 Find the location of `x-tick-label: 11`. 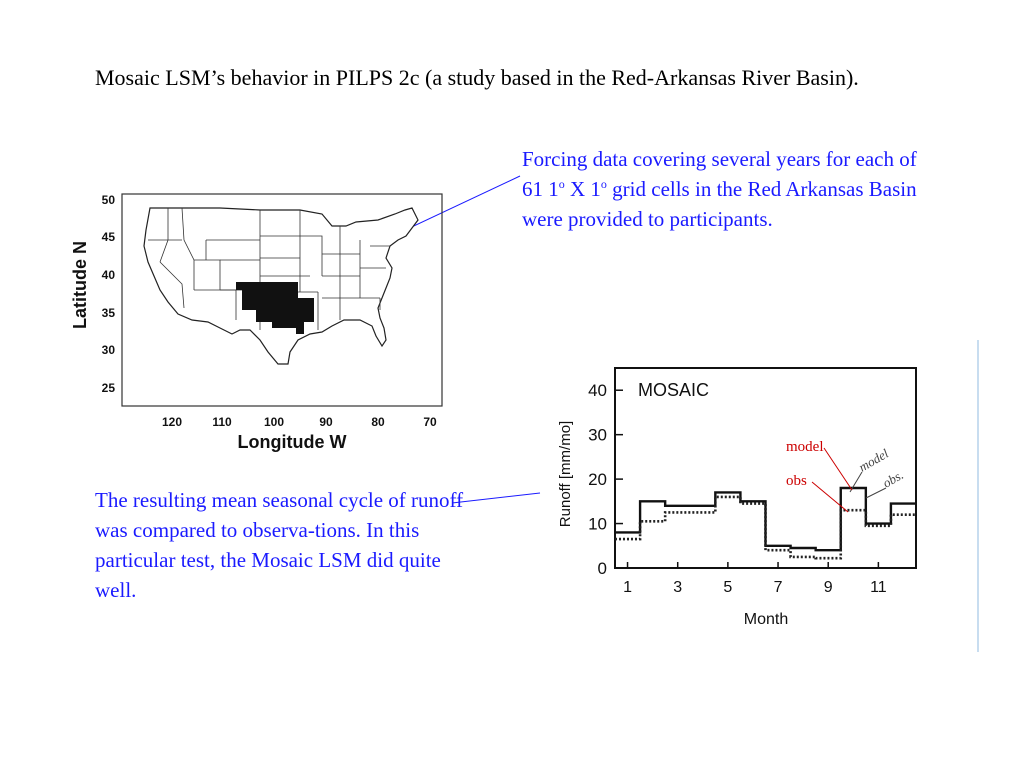

x-tick-label: 11 is located at coordinates (878, 587).